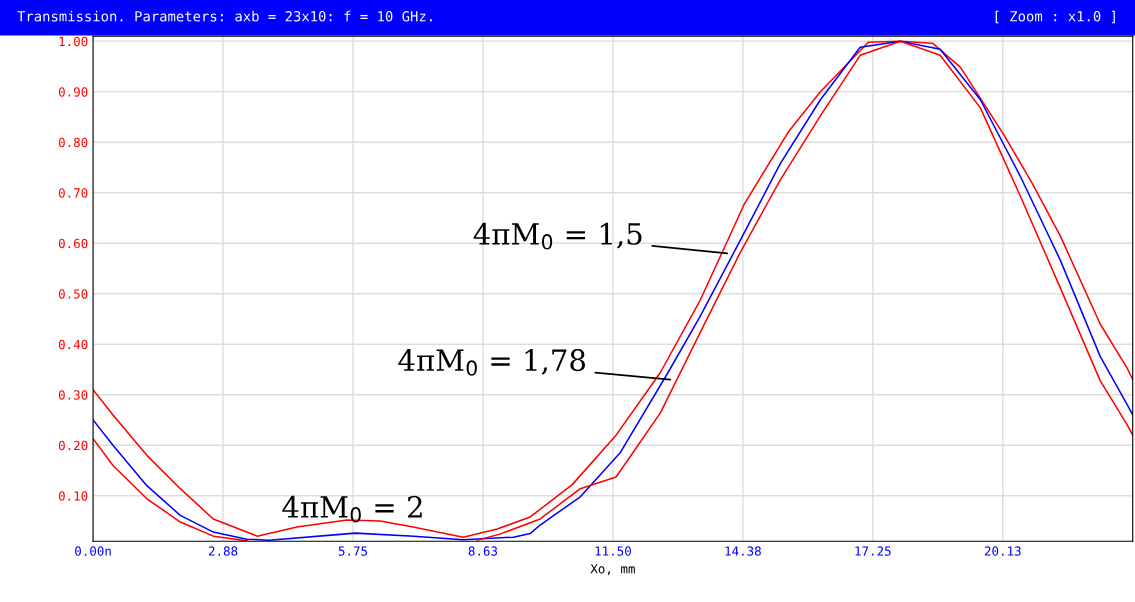 This screenshot has height=602, width=1135. Describe the element at coordinates (73, 445) in the screenshot. I see `y-tick-label: 0.20` at that location.